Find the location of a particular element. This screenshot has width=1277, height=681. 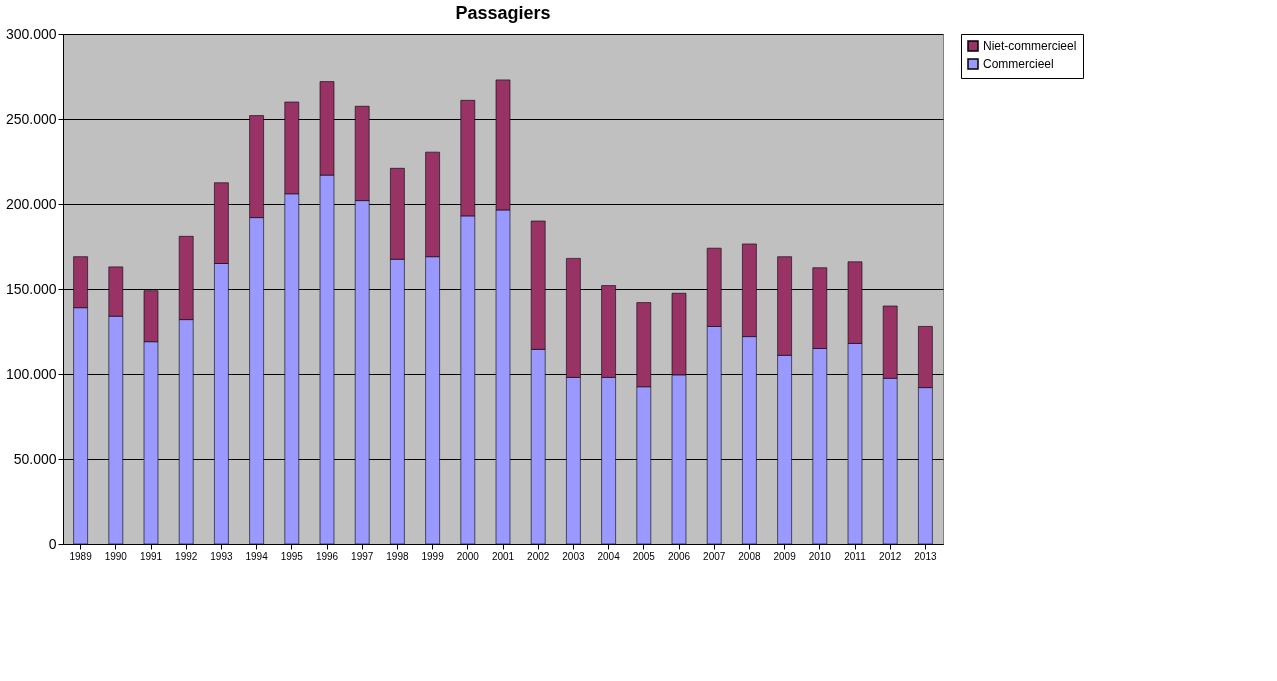

x-tick-label: 1996 is located at coordinates (327, 556).